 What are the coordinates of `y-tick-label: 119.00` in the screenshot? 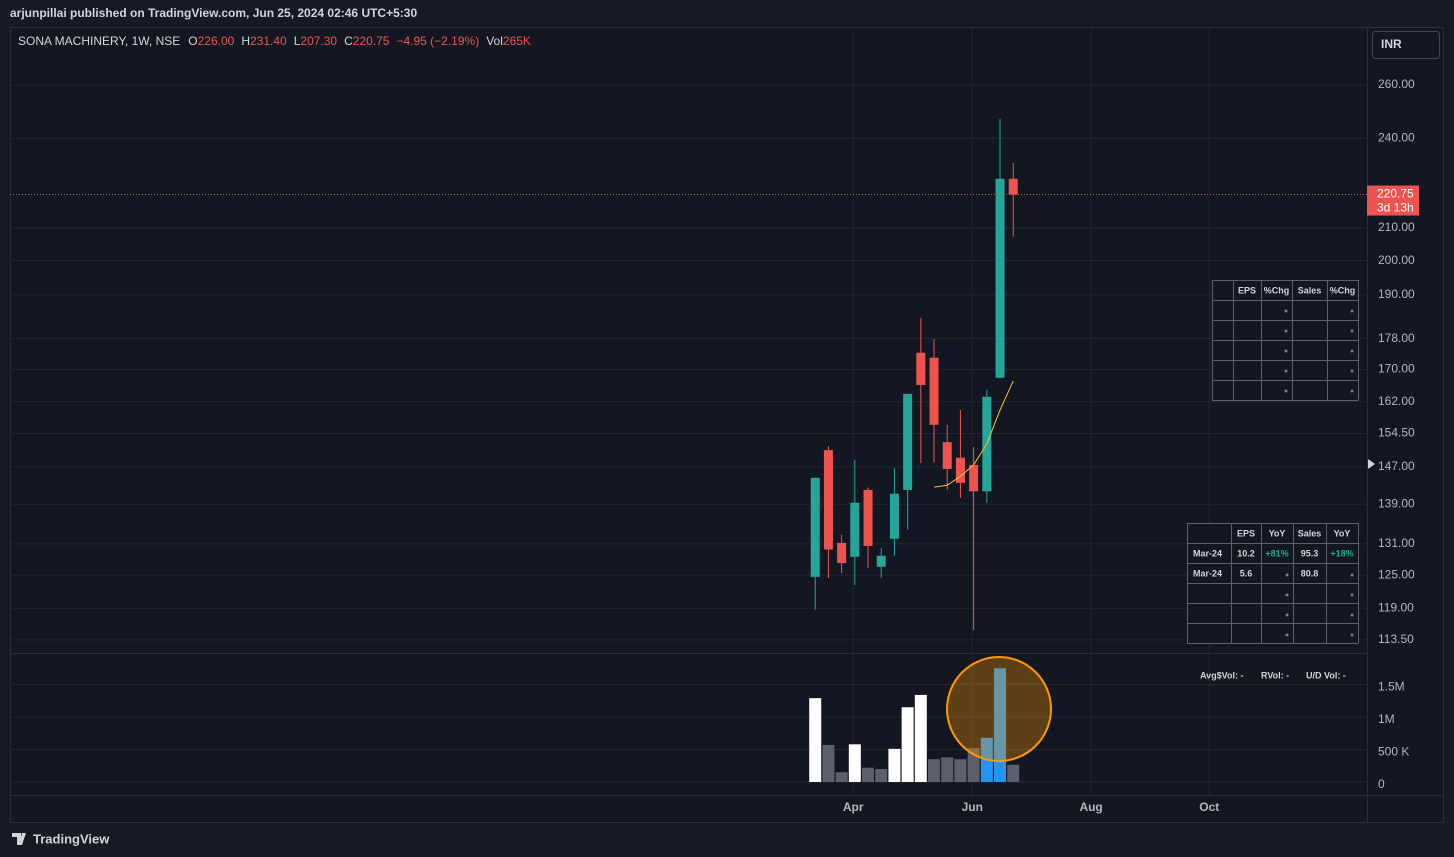 It's located at (1396, 607).